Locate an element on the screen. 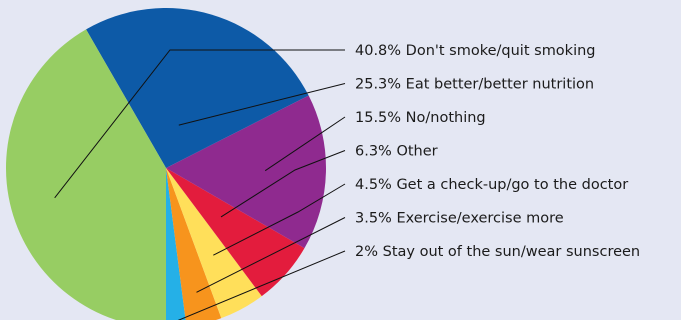  slice-label-6: 2% Stay out of the sun/wear sunscreen is located at coordinates (497, 252).